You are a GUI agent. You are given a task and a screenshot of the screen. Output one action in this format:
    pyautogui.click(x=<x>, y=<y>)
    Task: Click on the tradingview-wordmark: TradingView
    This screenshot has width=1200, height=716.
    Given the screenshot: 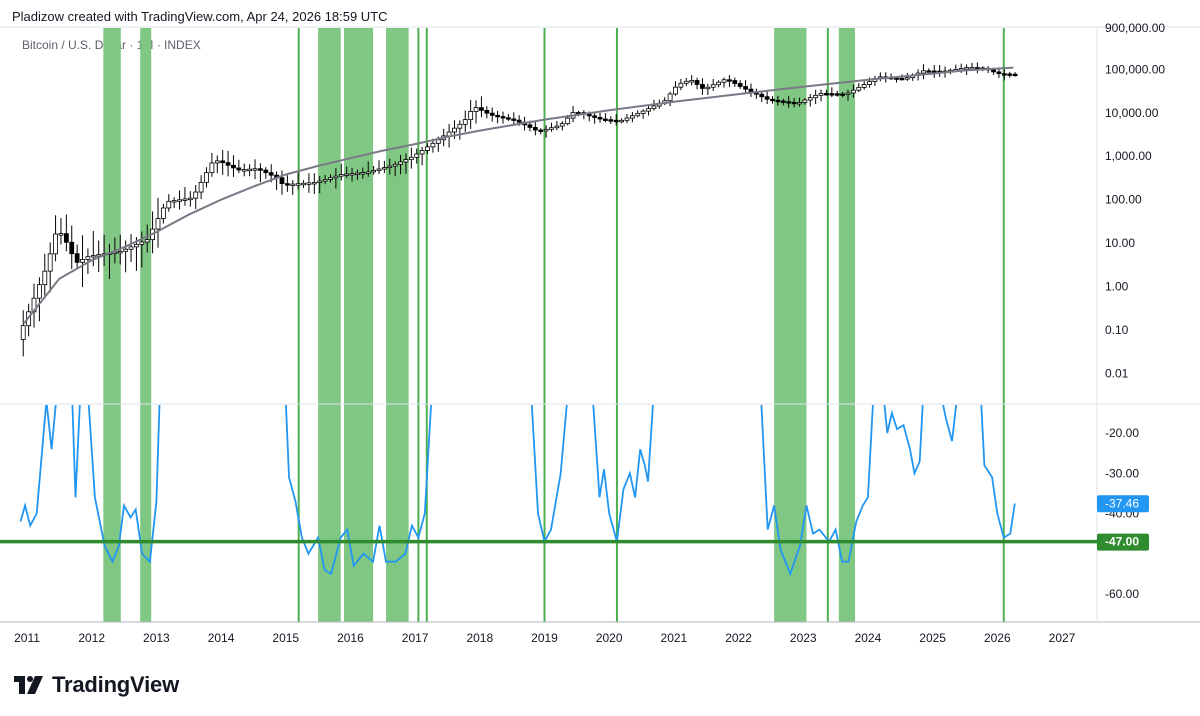 What is the action you would take?
    pyautogui.click(x=115, y=684)
    